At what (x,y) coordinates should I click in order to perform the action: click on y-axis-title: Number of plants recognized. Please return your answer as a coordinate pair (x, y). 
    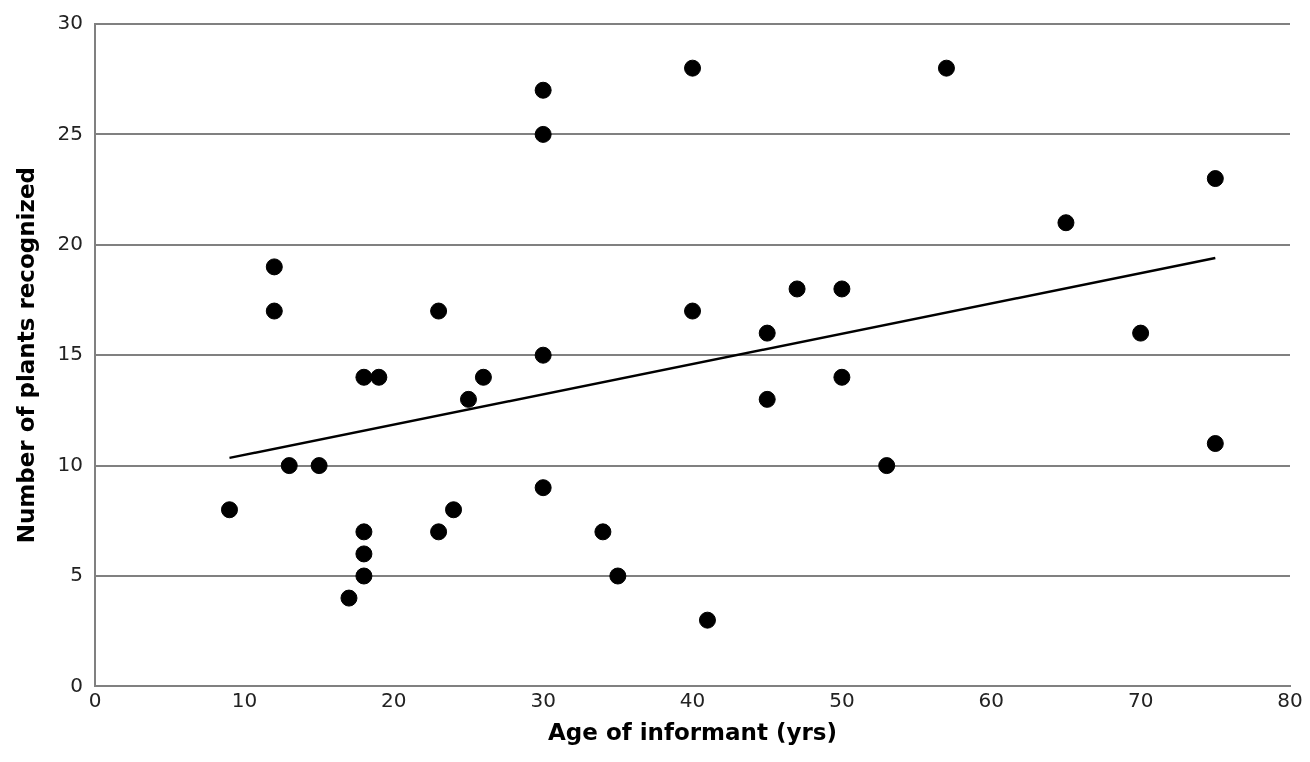
    Looking at the image, I should click on (25, 355).